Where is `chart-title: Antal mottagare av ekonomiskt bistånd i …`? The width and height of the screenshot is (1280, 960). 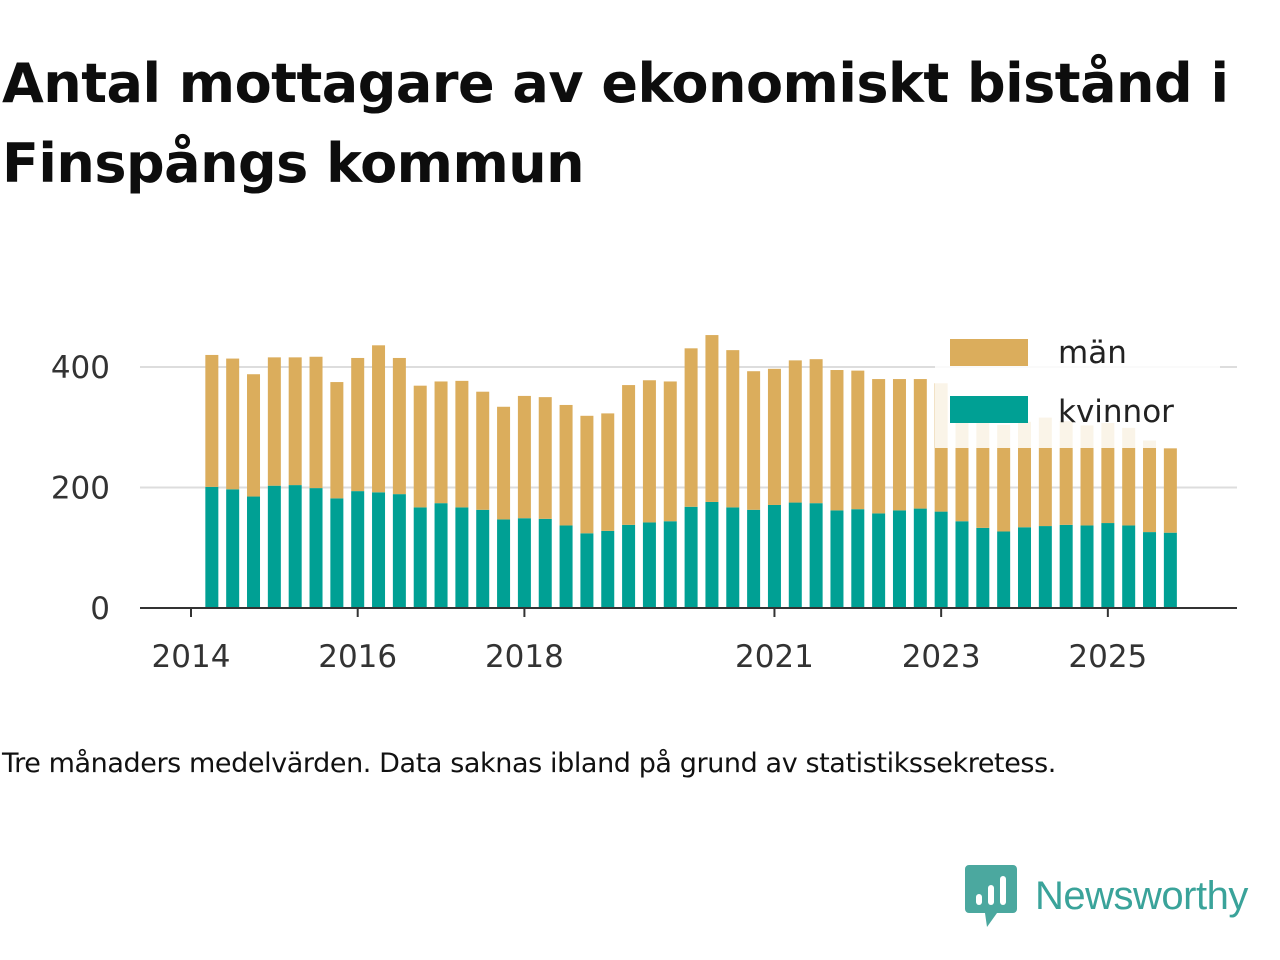 chart-title: Antal mottagare av ekonomiskt bistånd i … is located at coordinates (615, 123).